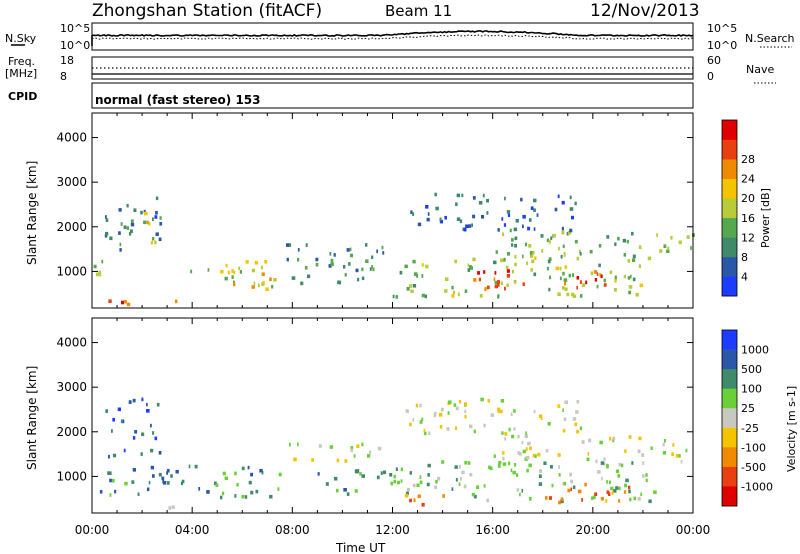 The width and height of the screenshot is (800, 554). I want to click on colorbar-tick-label: -1000, so click(757, 486).